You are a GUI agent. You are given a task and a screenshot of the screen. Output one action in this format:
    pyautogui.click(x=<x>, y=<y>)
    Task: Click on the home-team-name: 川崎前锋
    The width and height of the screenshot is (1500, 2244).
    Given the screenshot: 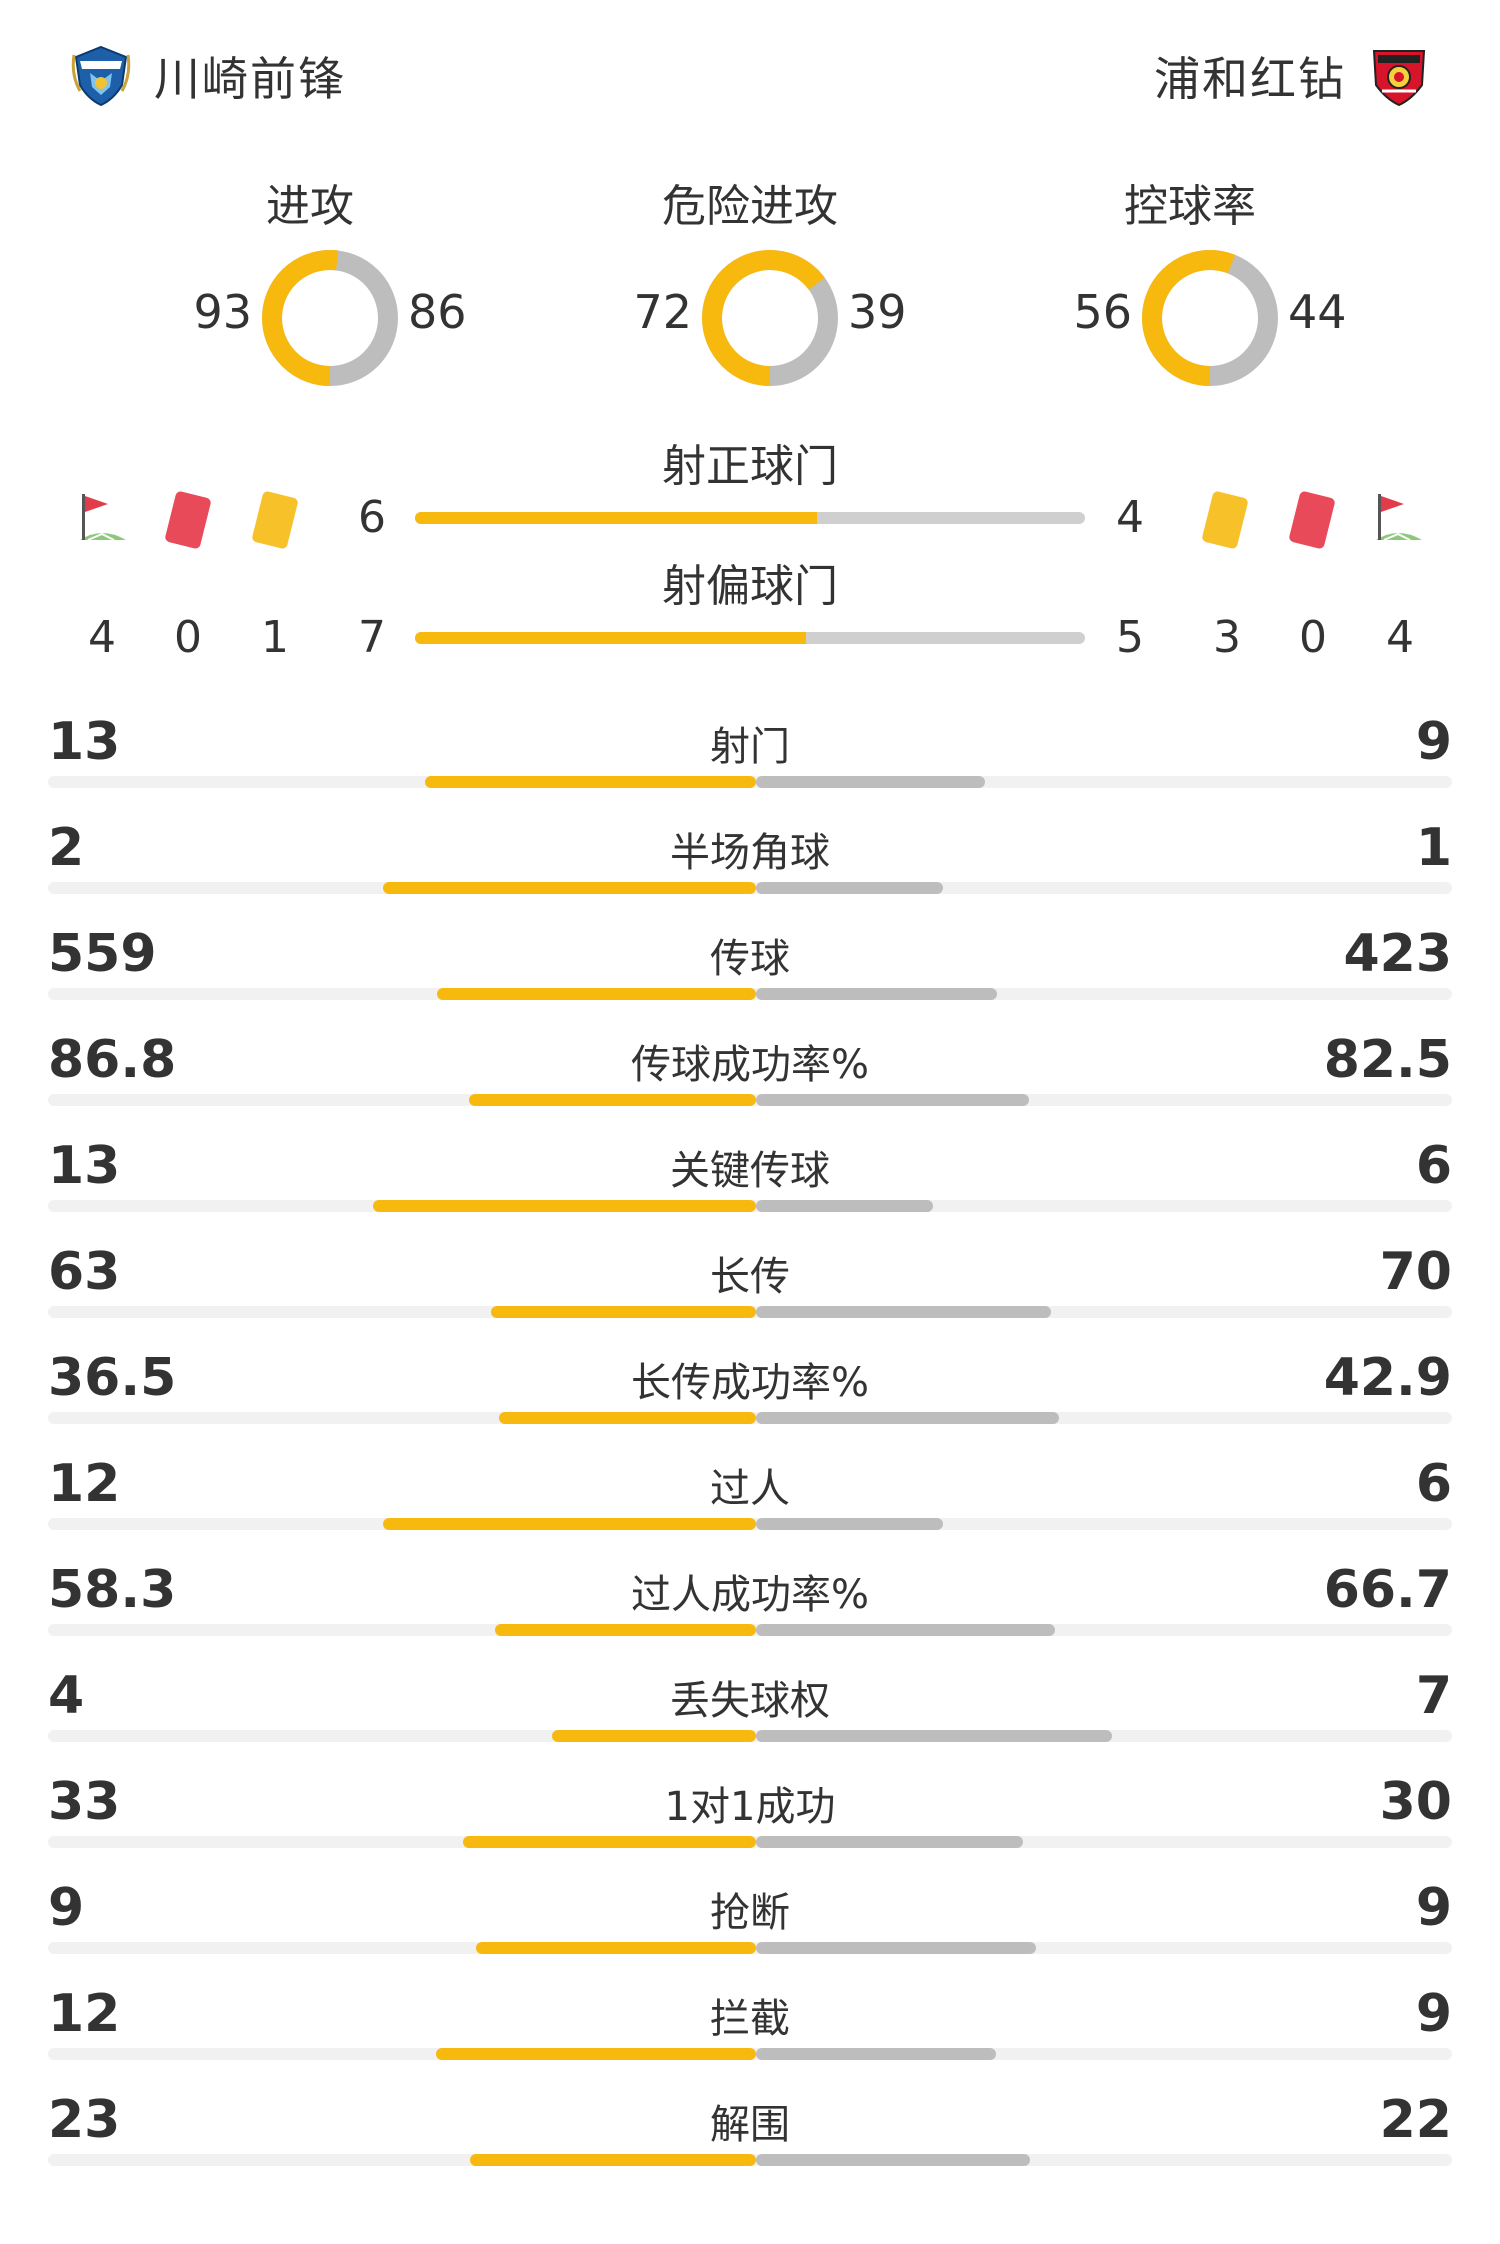 What is the action you would take?
    pyautogui.click(x=250, y=79)
    